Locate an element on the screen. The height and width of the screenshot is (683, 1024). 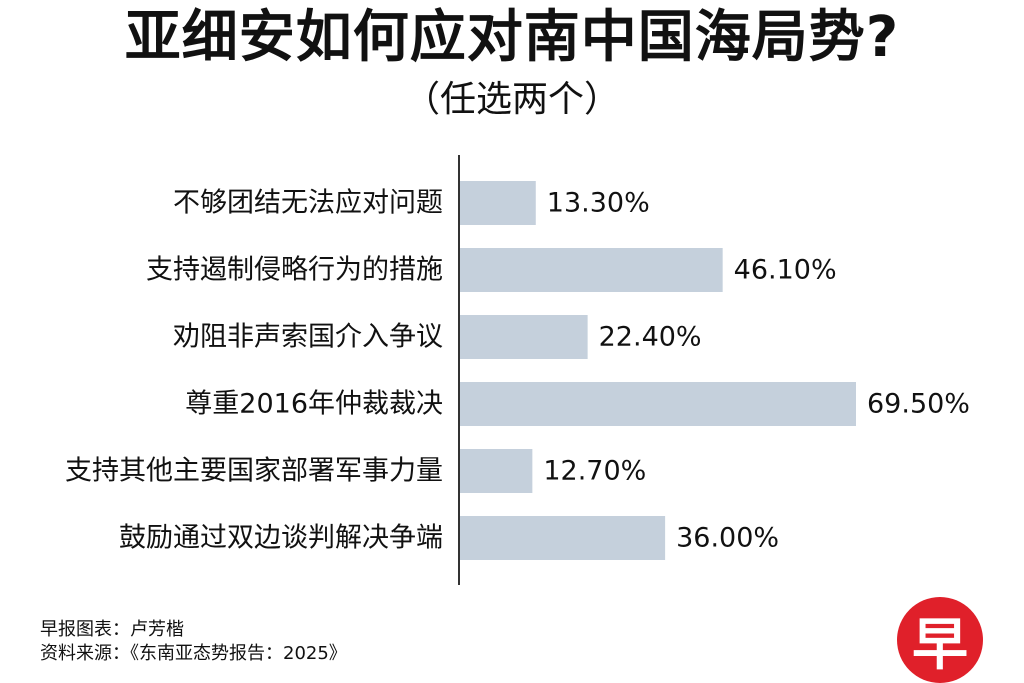
source-line: 资料来源：《东南亚态势报告：2025》 is located at coordinates (193, 653).